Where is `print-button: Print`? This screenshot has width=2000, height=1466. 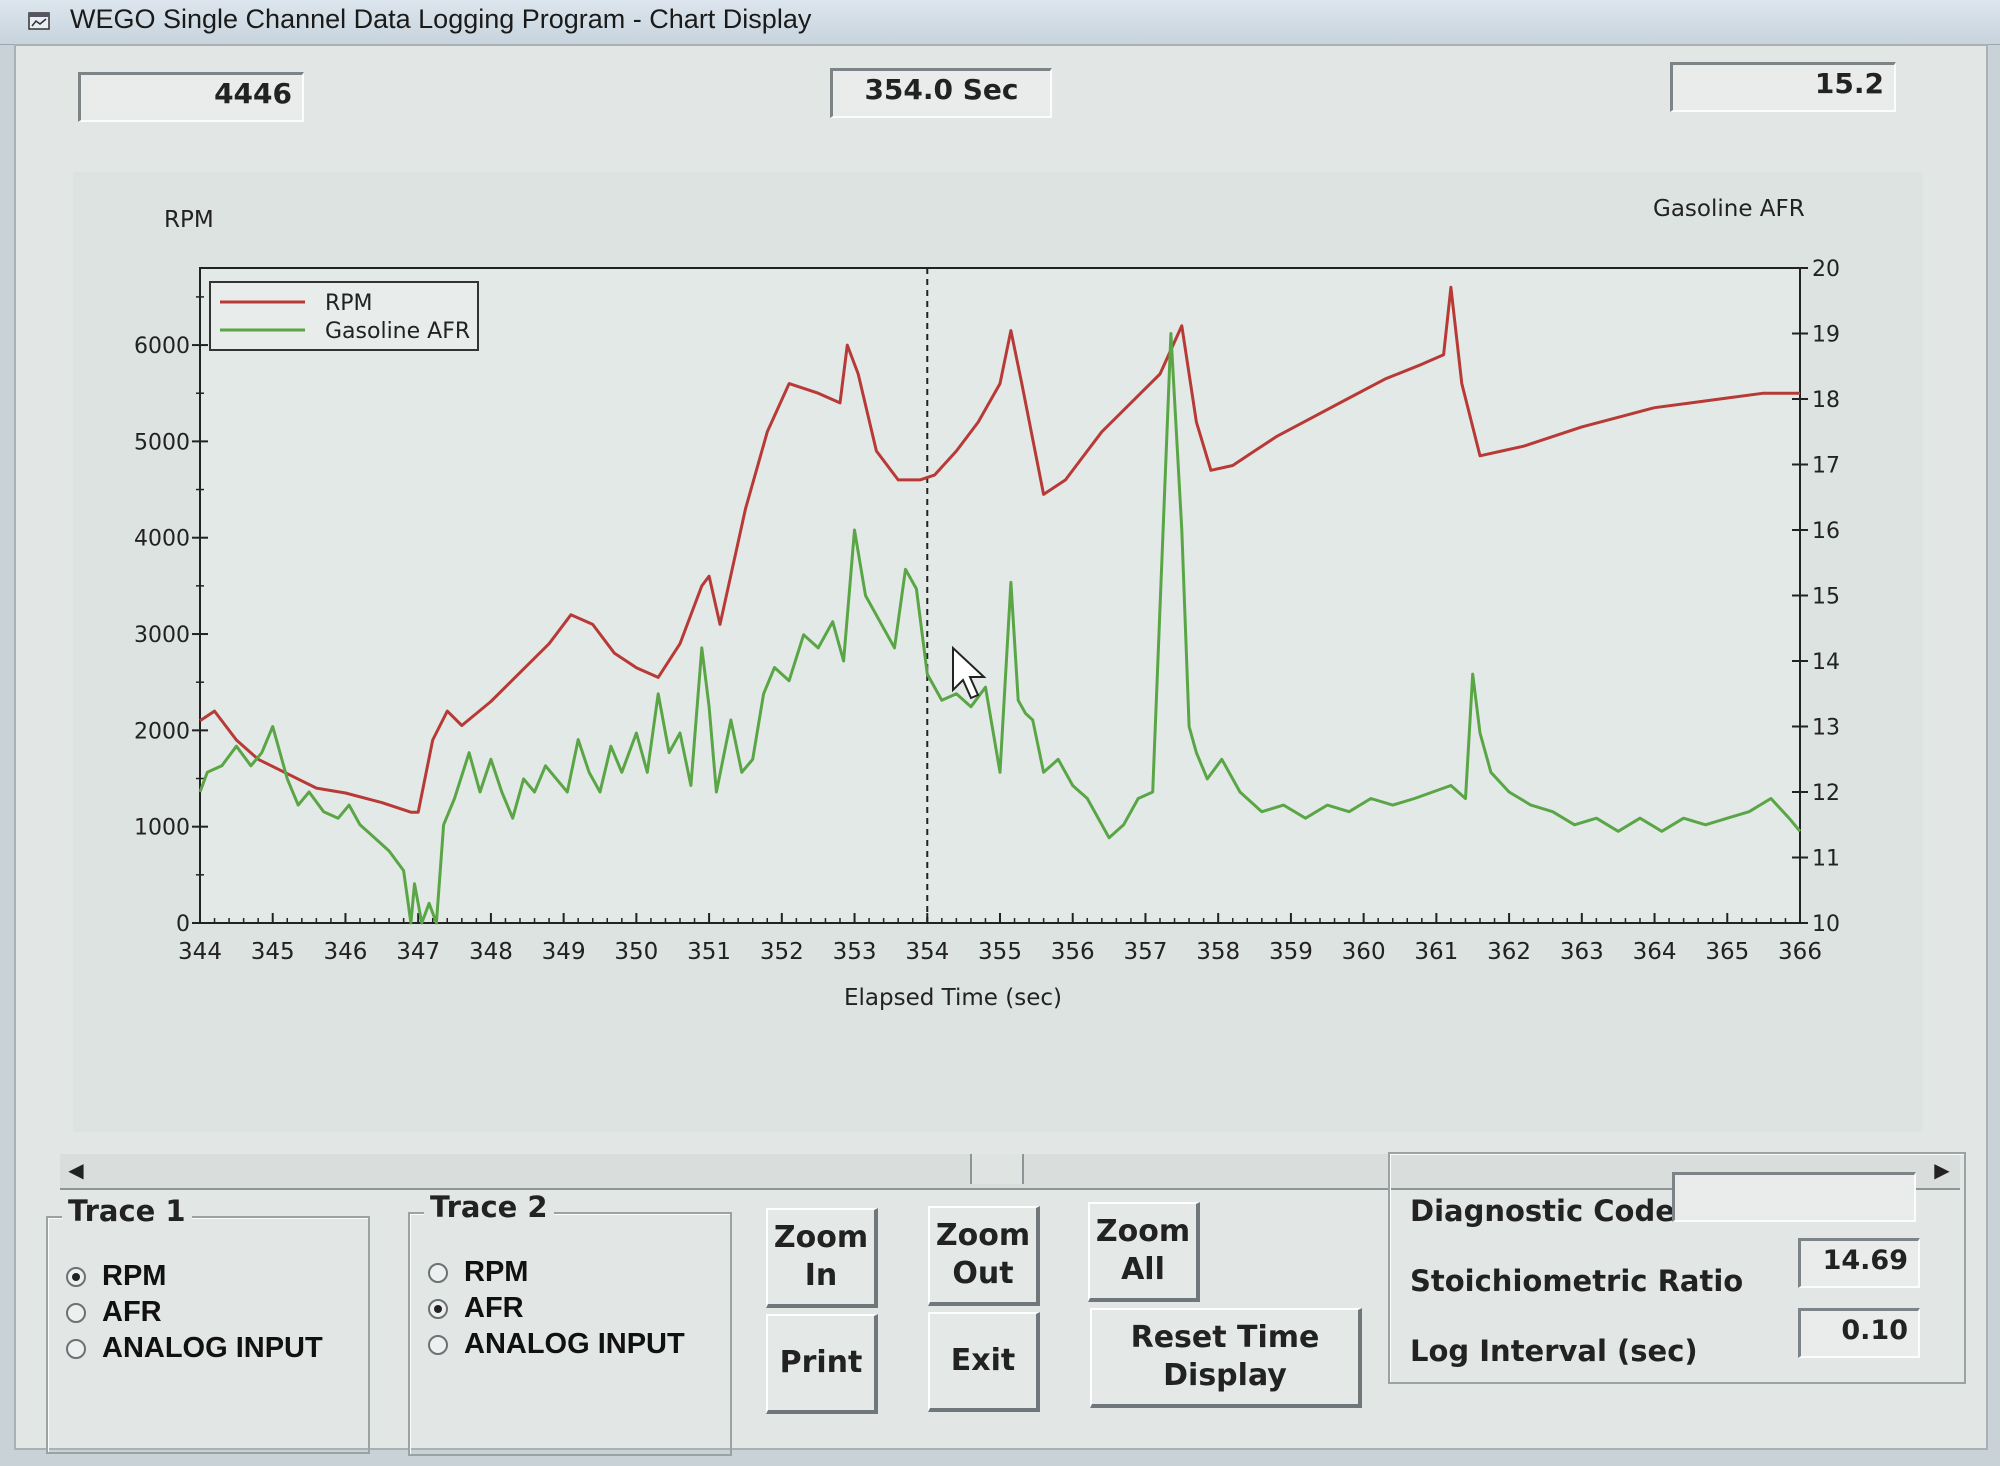
print-button: Print is located at coordinates (822, 1364).